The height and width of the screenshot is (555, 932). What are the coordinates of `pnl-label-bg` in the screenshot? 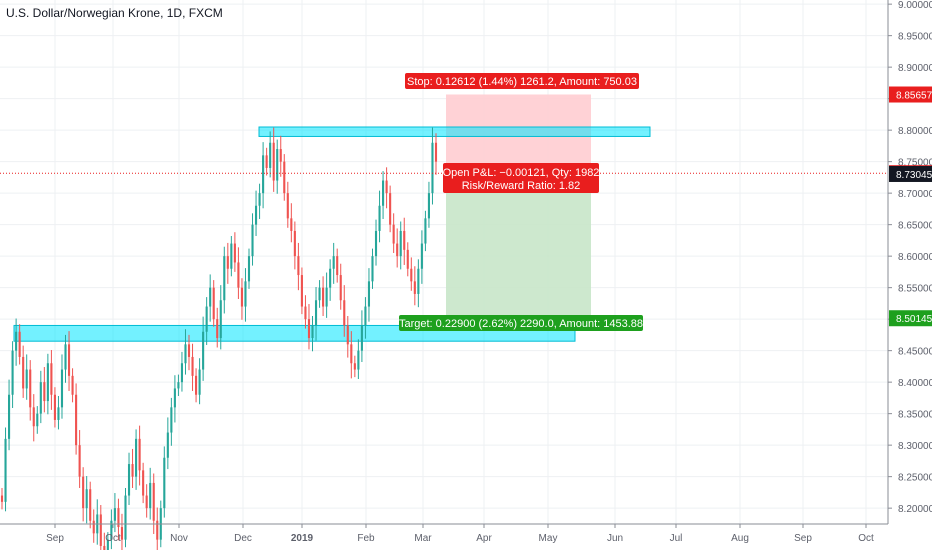 It's located at (521, 178).